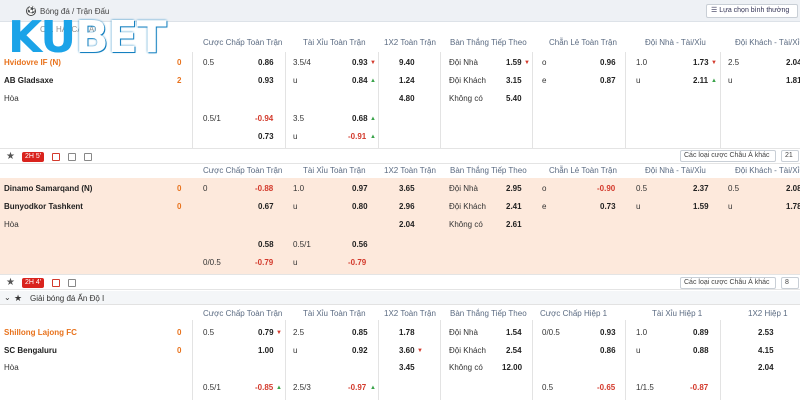 This screenshot has width=800, height=400. Describe the element at coordinates (606, 387) in the screenshot. I see `odd-value: -0.65` at that location.